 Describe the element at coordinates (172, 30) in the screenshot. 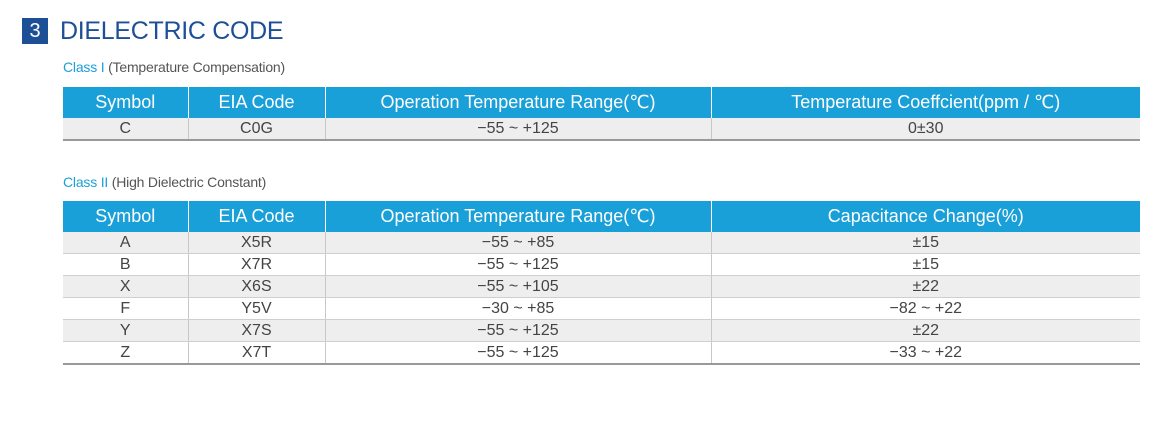

I see `section-title: DIELECTRIC CODE` at that location.